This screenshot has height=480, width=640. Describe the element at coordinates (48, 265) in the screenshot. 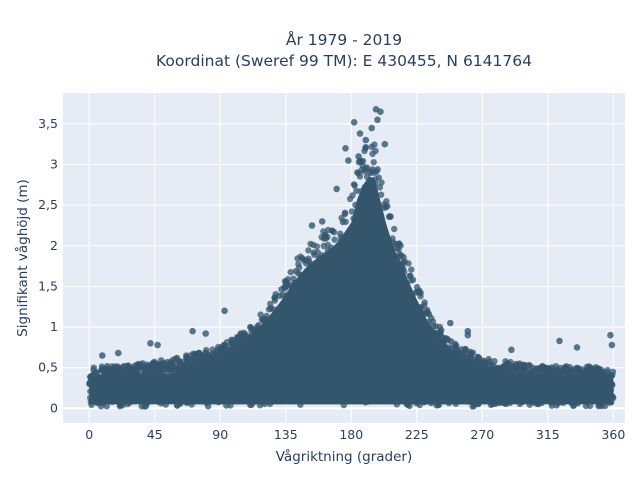

I see `y-tick-labels: 0 0,5 1 1,5 2 2,5 3 3,5` at that location.